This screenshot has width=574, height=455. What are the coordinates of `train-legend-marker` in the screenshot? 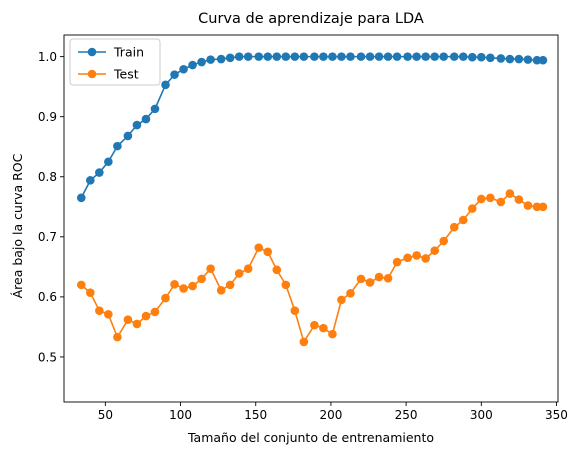 It's located at (92, 52).